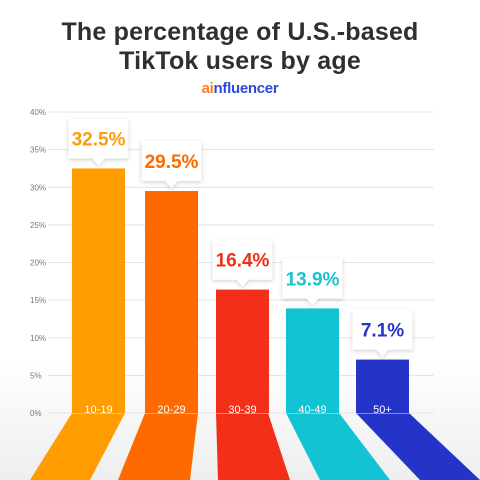 The image size is (480, 480). I want to click on floor-streaks, so click(255, 446).